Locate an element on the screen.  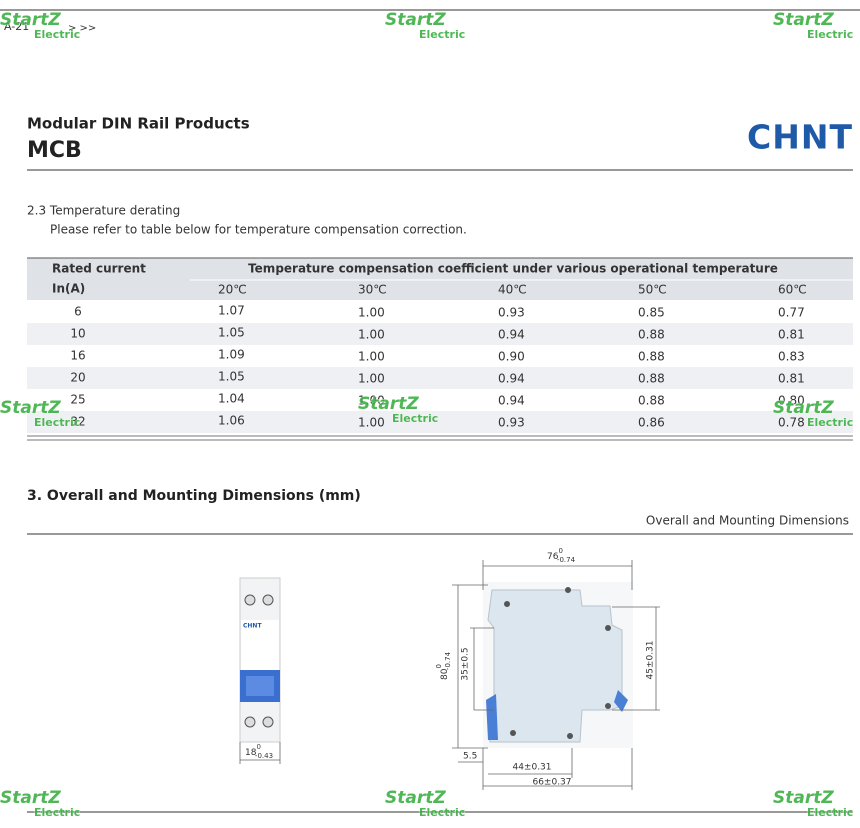
dim-nominal: 76 is located at coordinates (553, 557).